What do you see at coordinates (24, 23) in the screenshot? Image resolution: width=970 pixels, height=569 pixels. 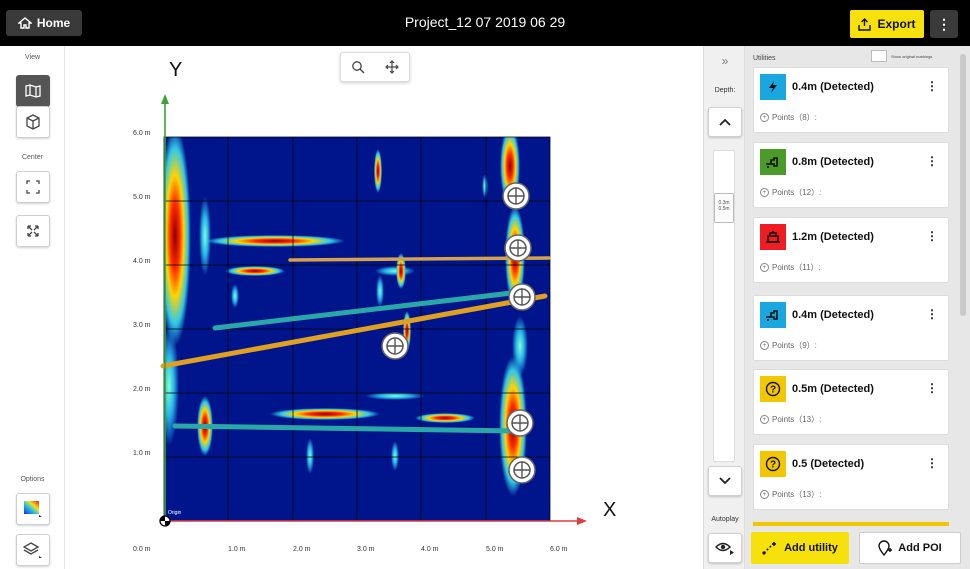 I see `home-icon` at bounding box center [24, 23].